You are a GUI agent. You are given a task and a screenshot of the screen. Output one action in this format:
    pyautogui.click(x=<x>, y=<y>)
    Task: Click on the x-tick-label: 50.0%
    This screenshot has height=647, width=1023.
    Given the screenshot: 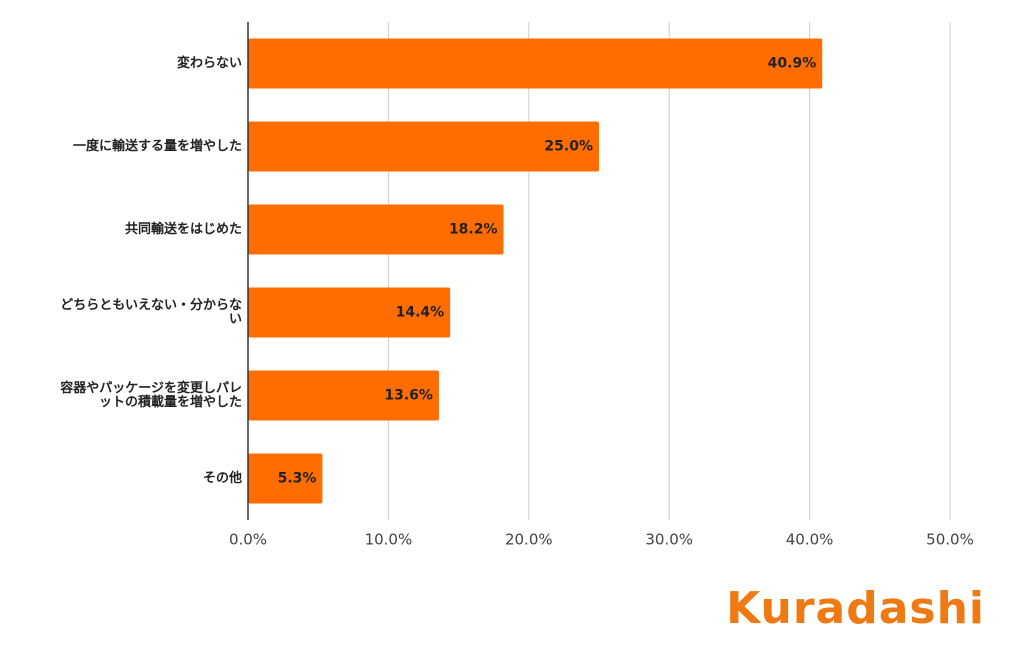 What is the action you would take?
    pyautogui.click(x=950, y=540)
    